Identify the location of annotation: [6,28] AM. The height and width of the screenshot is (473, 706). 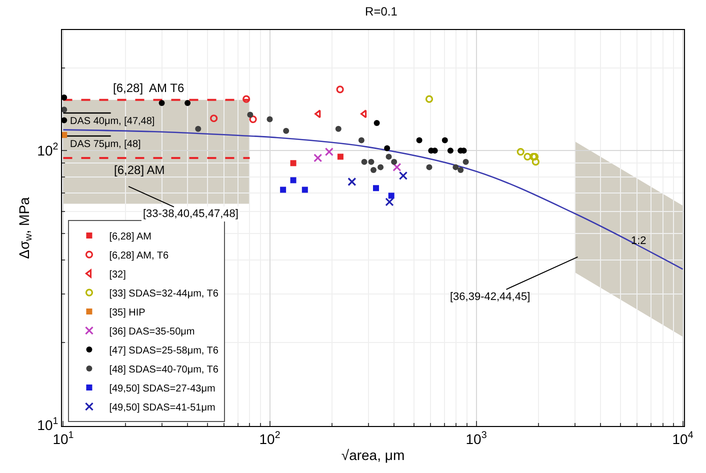
(139, 170).